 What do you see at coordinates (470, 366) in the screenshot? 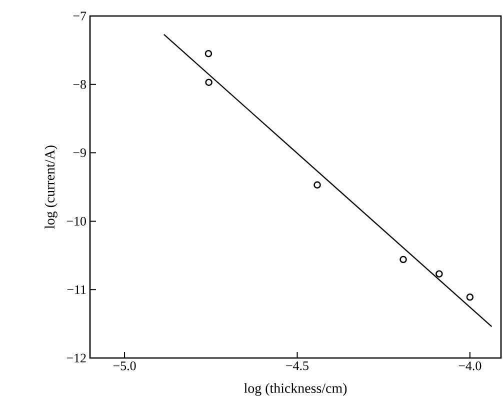
I see `x-tick-label: −4.0` at bounding box center [470, 366].